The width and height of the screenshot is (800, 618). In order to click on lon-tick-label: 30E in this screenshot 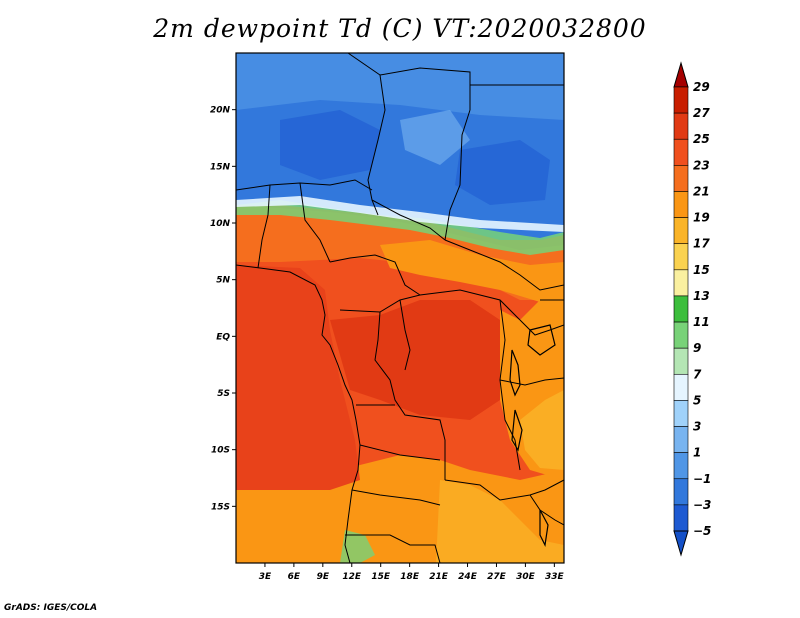, I will do `click(526, 577)`.